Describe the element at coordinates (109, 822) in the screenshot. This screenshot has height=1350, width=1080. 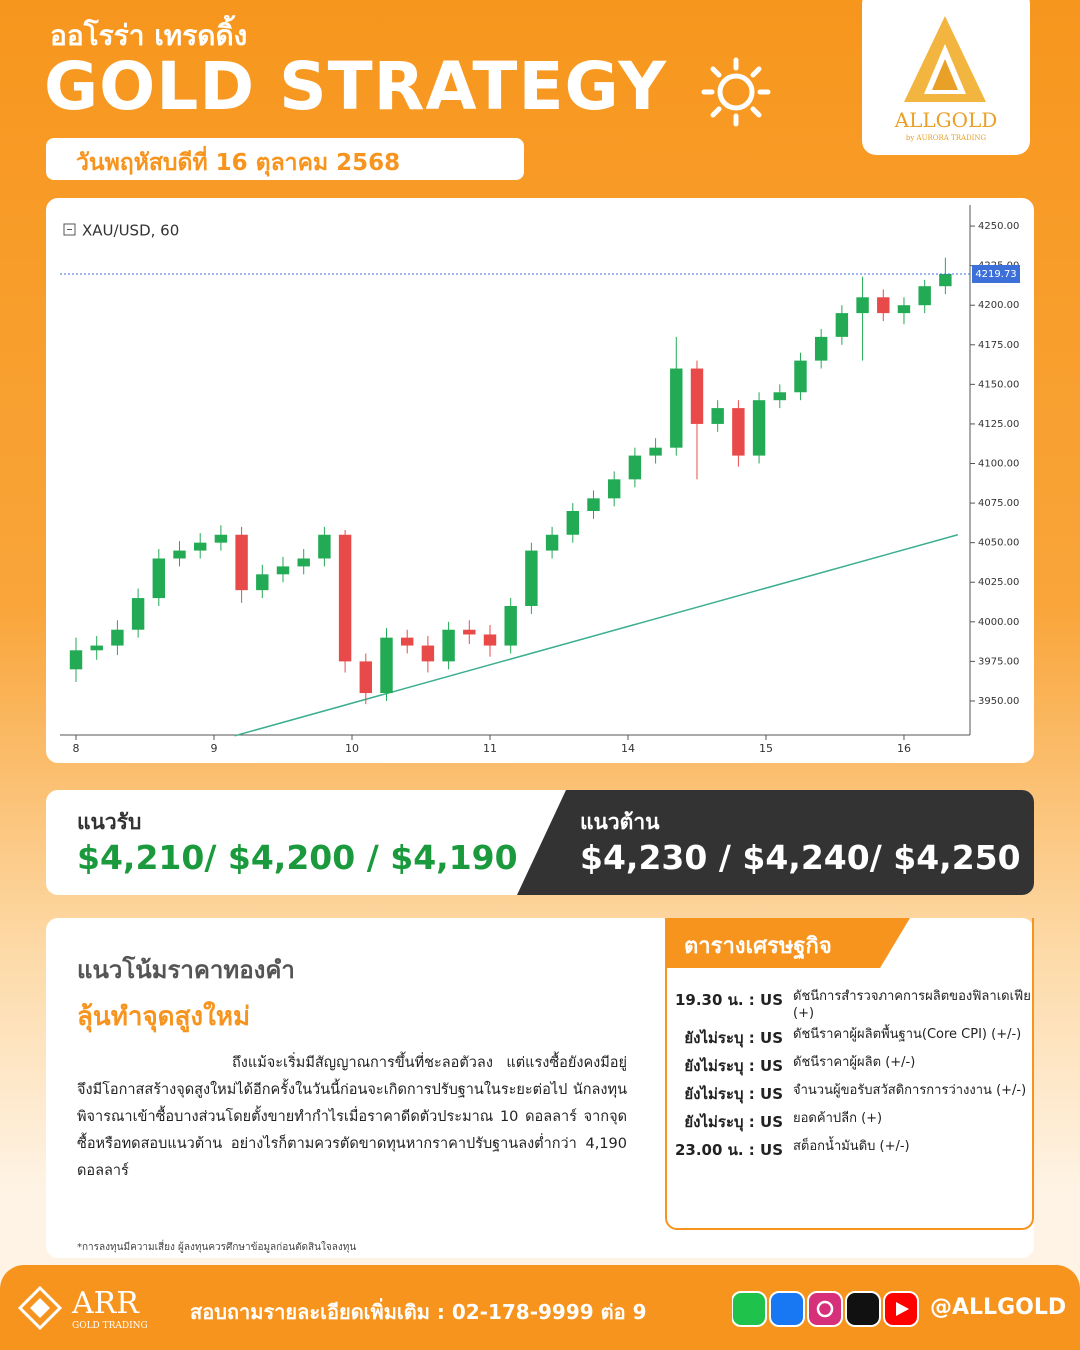
I see `support-label: แนวรับ` at that location.